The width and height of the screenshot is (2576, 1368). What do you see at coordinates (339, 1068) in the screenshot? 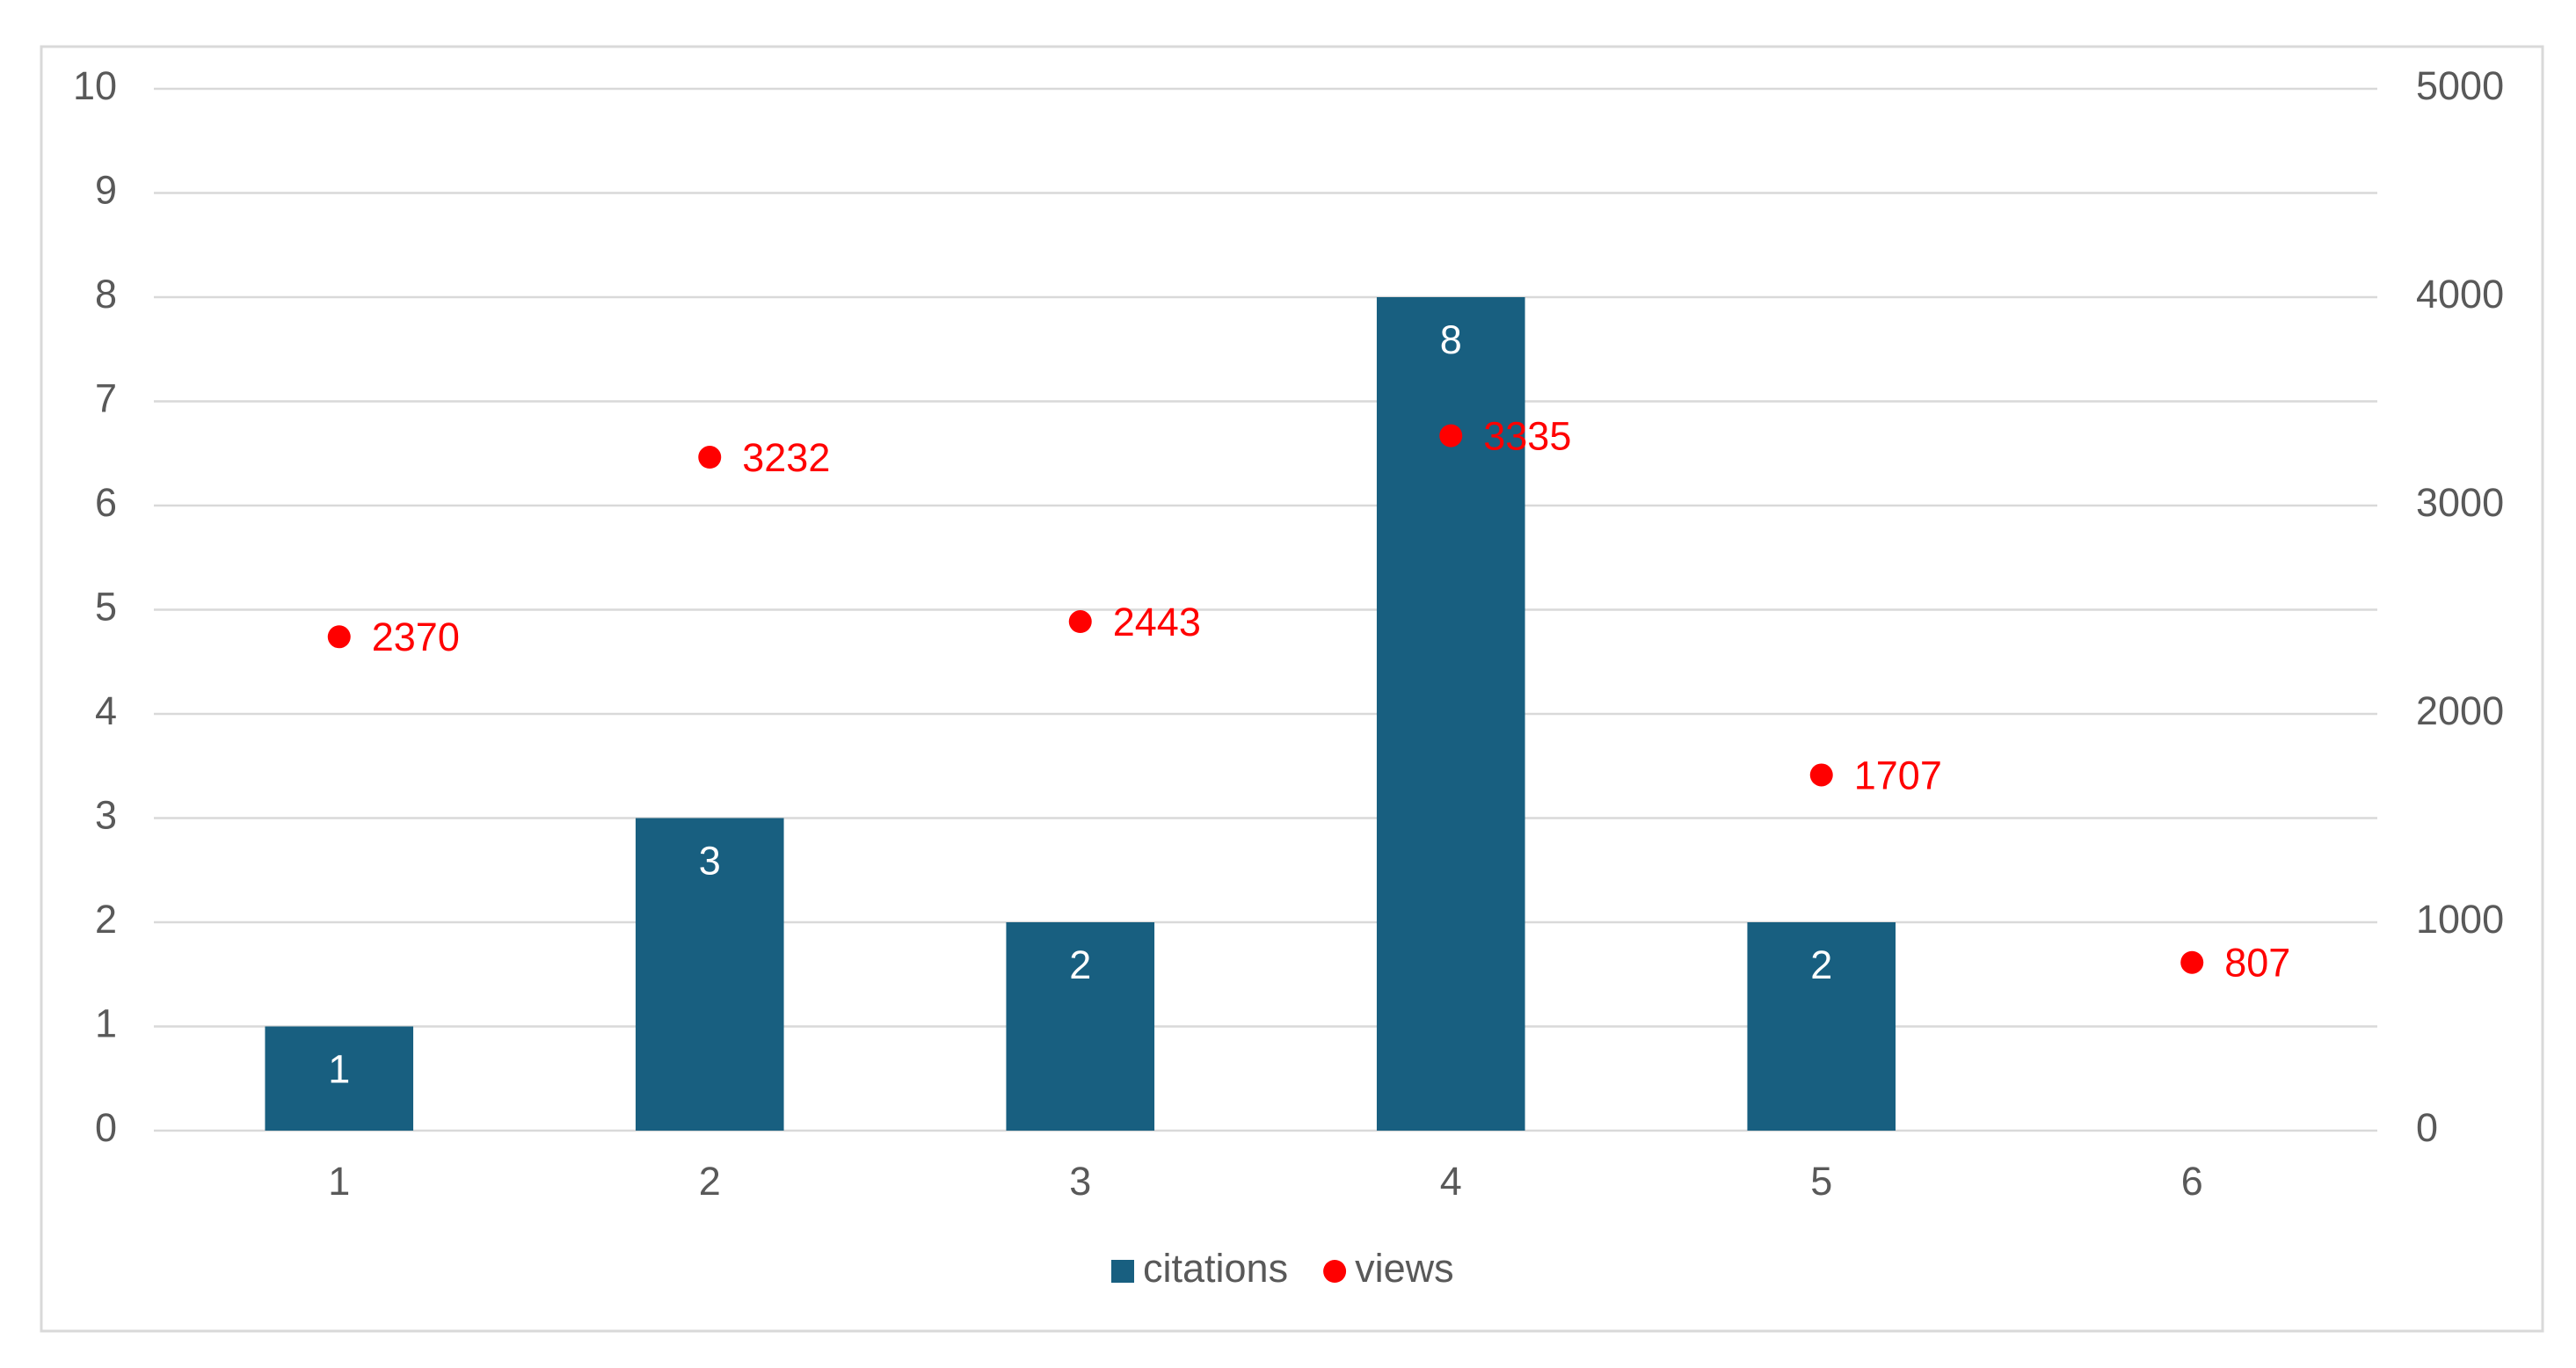
I see `data-label: 1` at bounding box center [339, 1068].